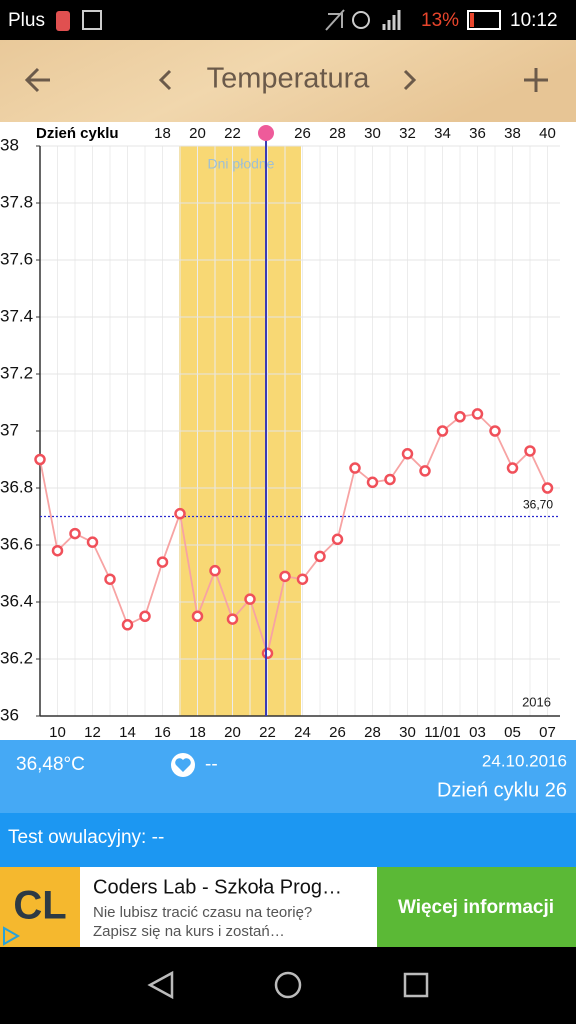 This screenshot has width=576, height=1024. What do you see at coordinates (337, 732) in the screenshot?
I see `x-tick-label: 26` at bounding box center [337, 732].